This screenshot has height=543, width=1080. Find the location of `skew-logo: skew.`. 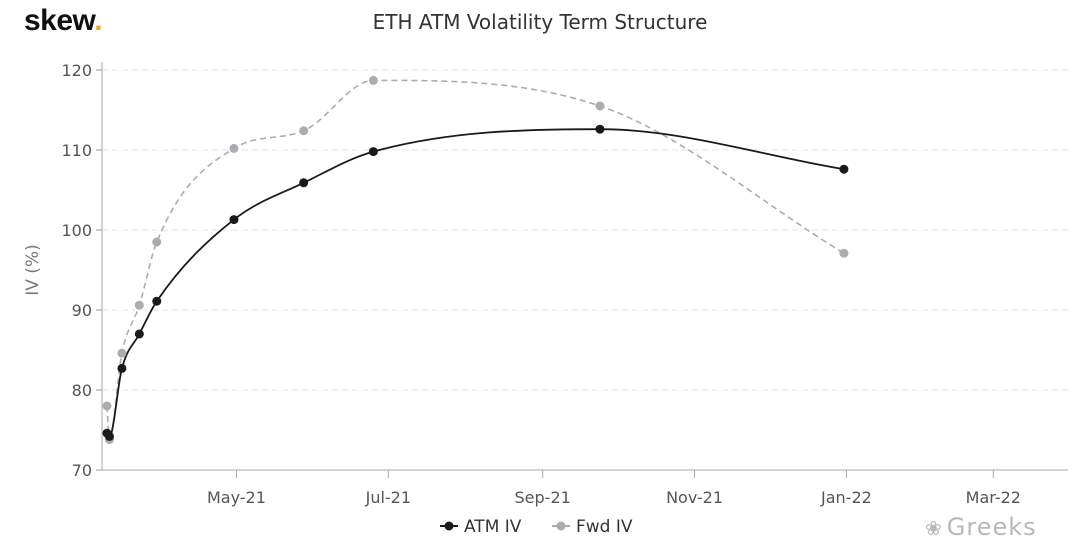

skew-logo: skew. is located at coordinates (63, 21).